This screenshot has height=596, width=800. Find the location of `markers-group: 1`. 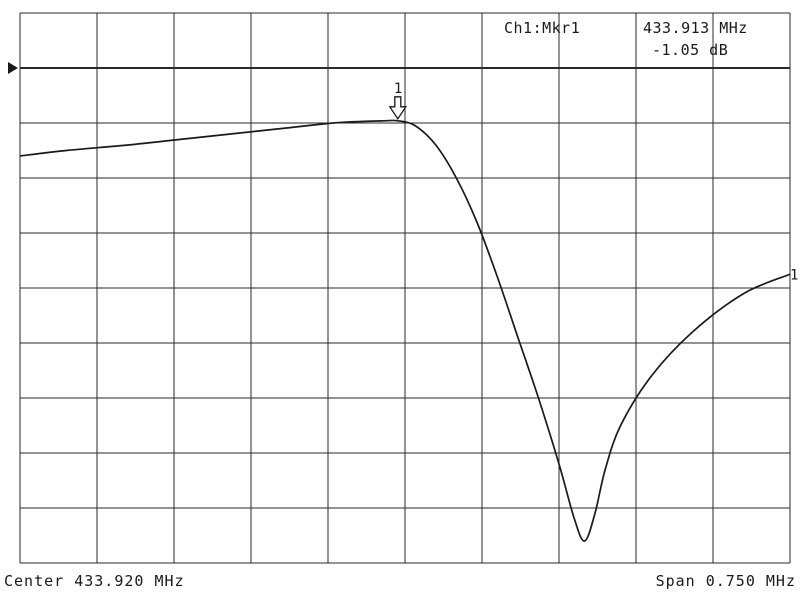

markers-group: 1 is located at coordinates (398, 100).